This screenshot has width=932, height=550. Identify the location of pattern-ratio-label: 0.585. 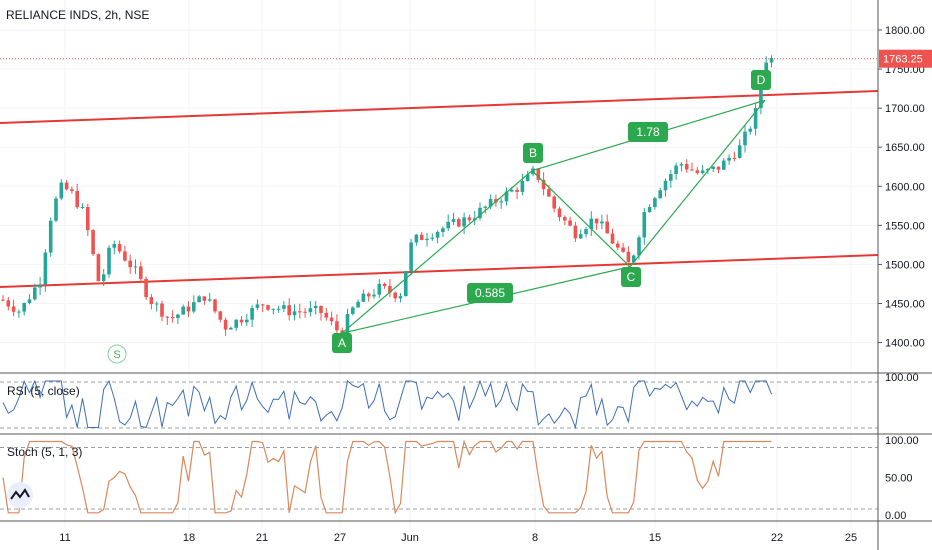
(490, 293).